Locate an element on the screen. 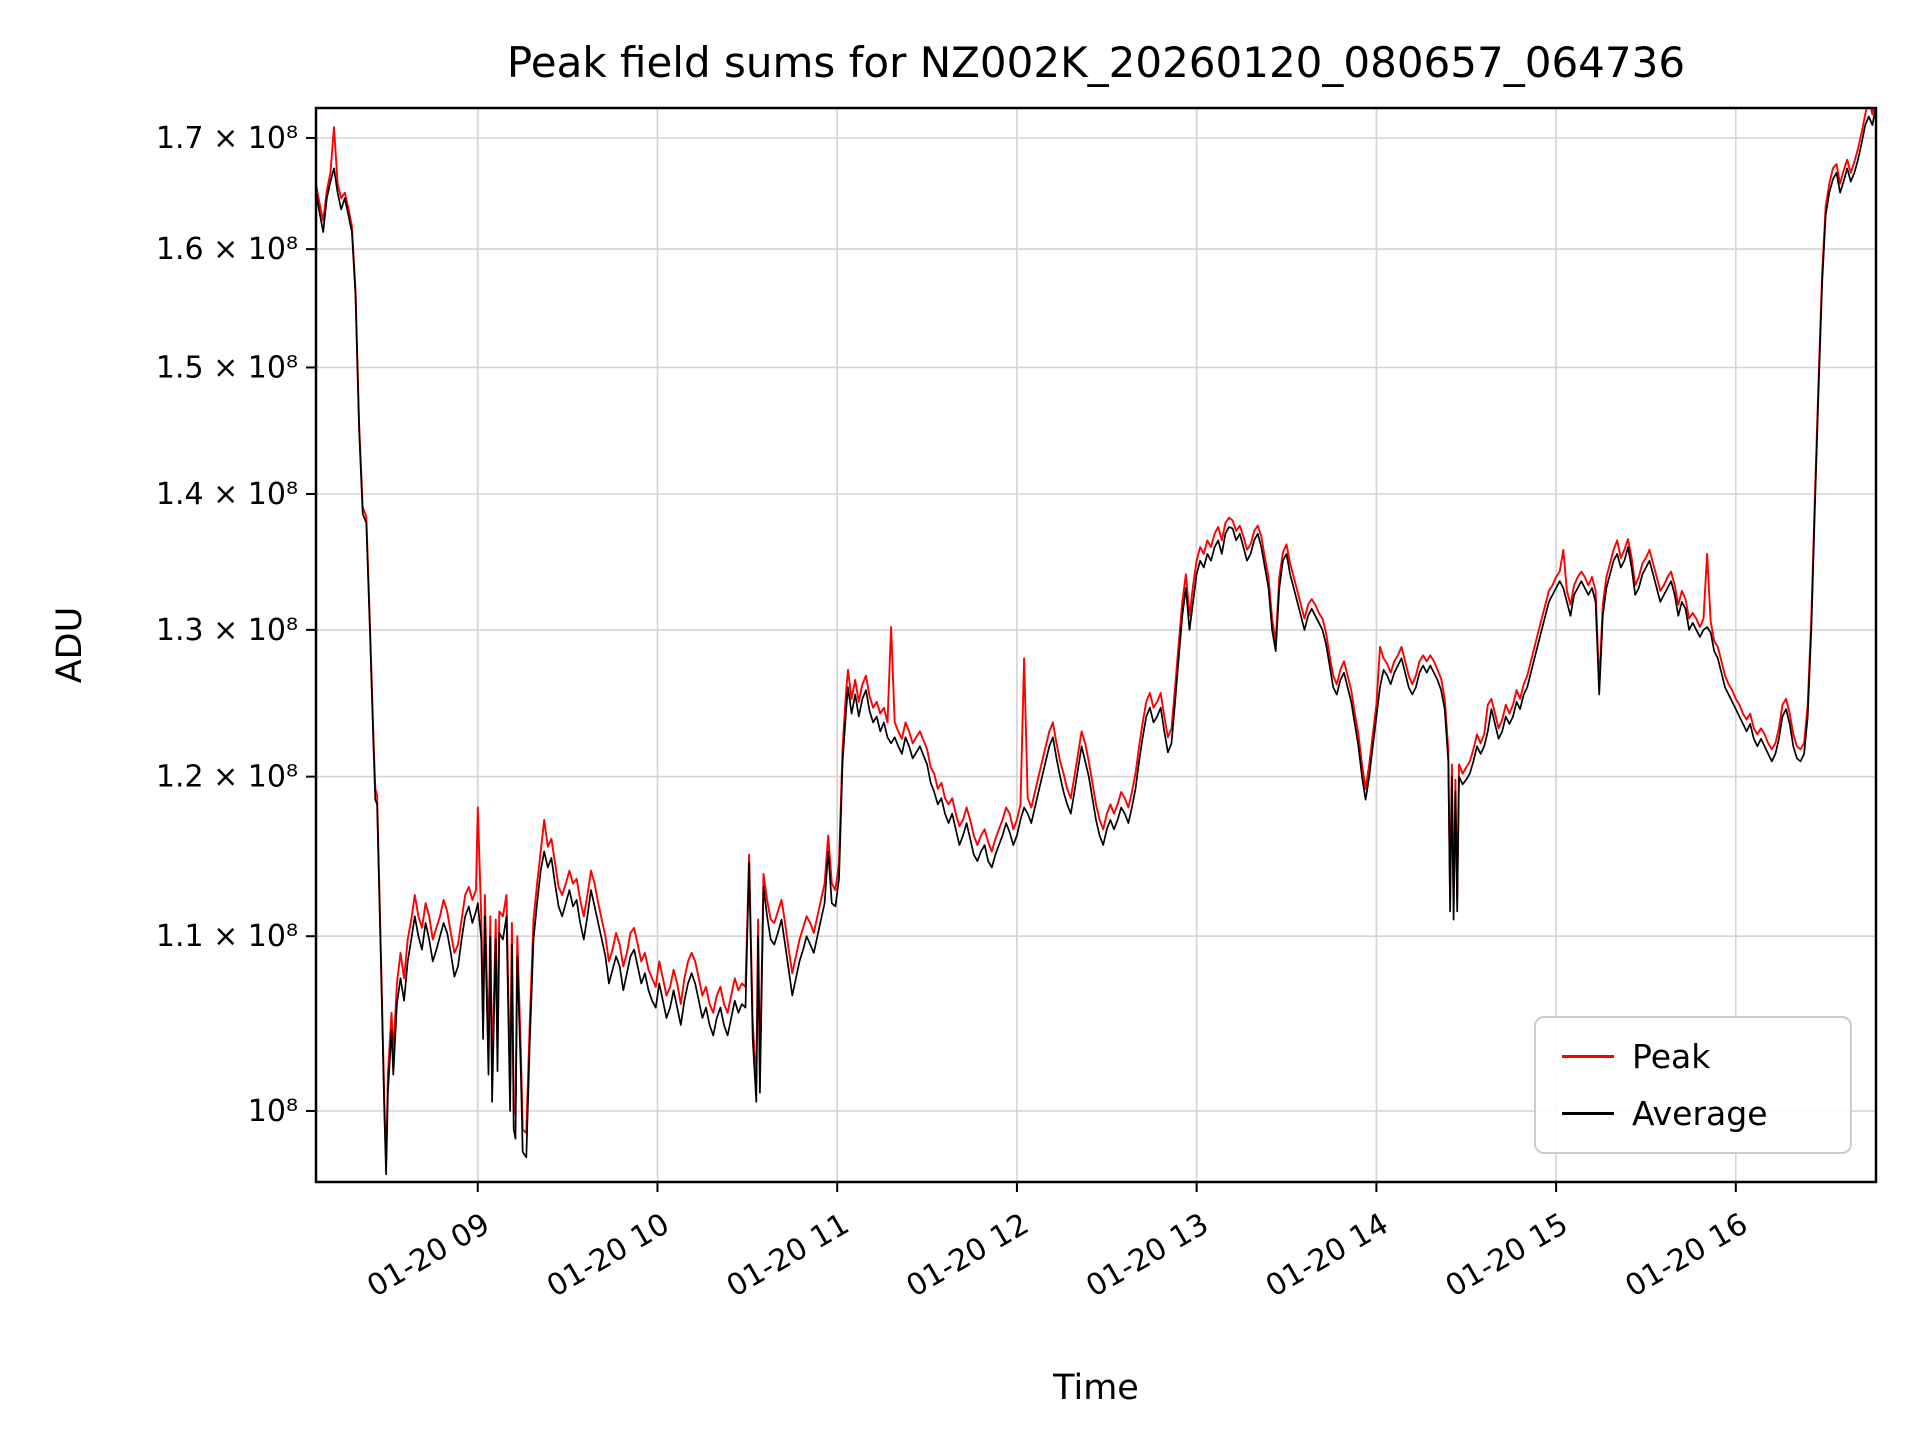 The image size is (1920, 1440). y-tick-label: 1.1 × 10⁸ is located at coordinates (227, 936).